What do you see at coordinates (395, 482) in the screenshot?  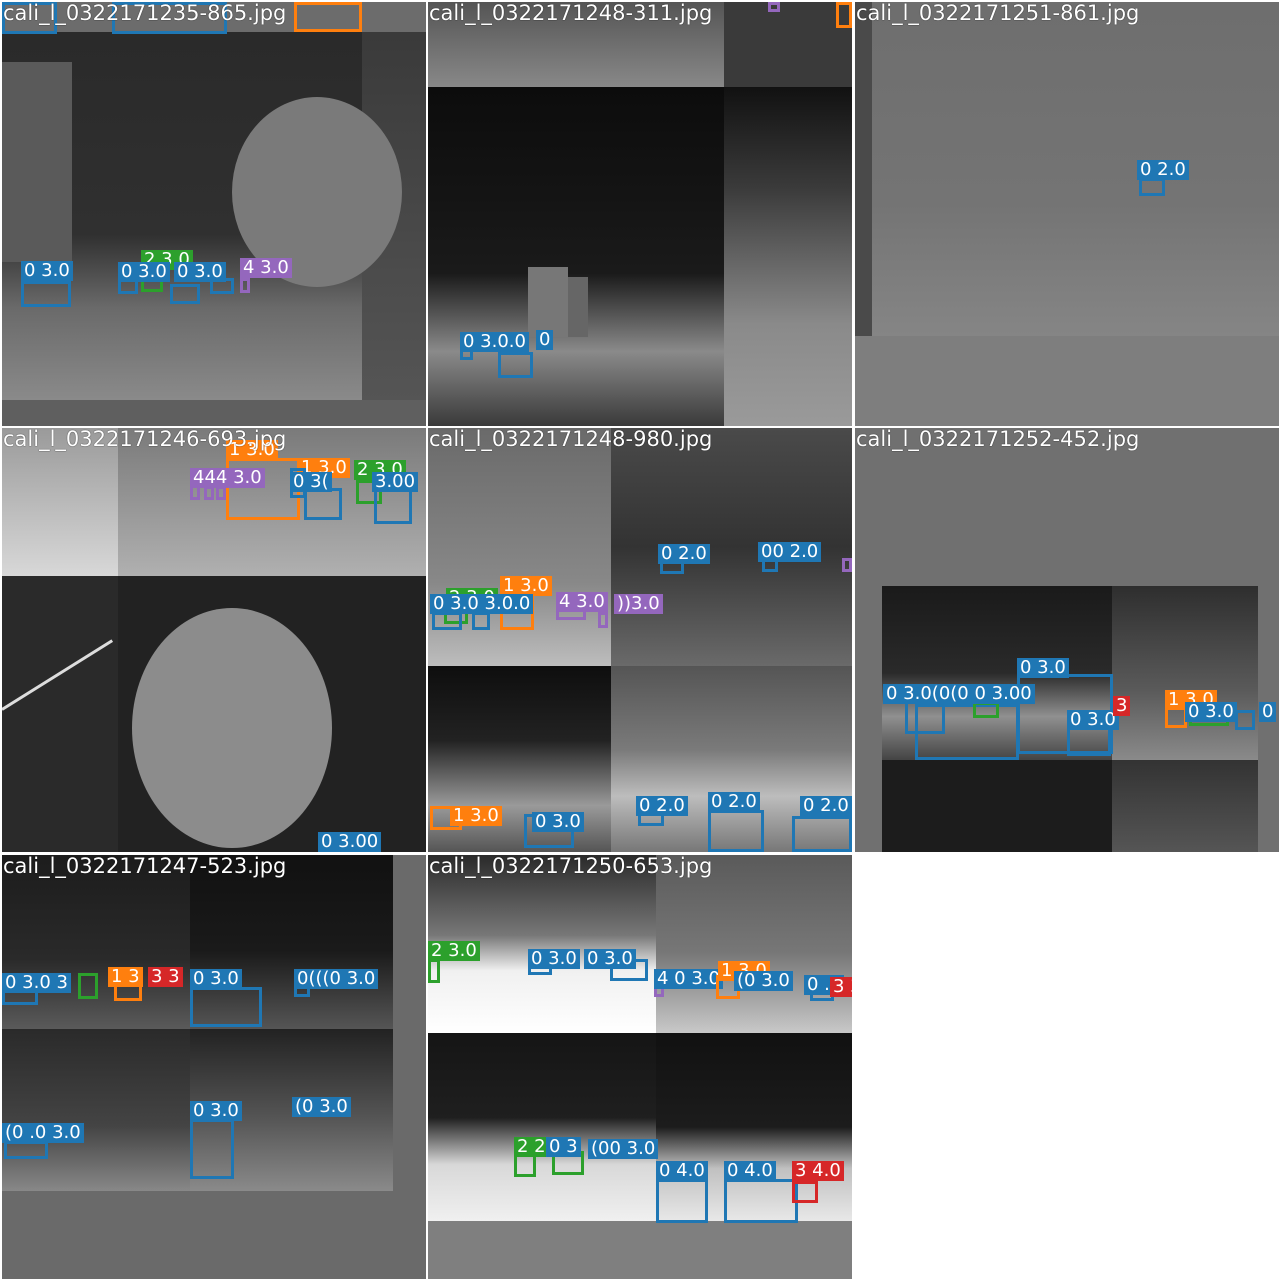 I see `detection-label: 3.00` at bounding box center [395, 482].